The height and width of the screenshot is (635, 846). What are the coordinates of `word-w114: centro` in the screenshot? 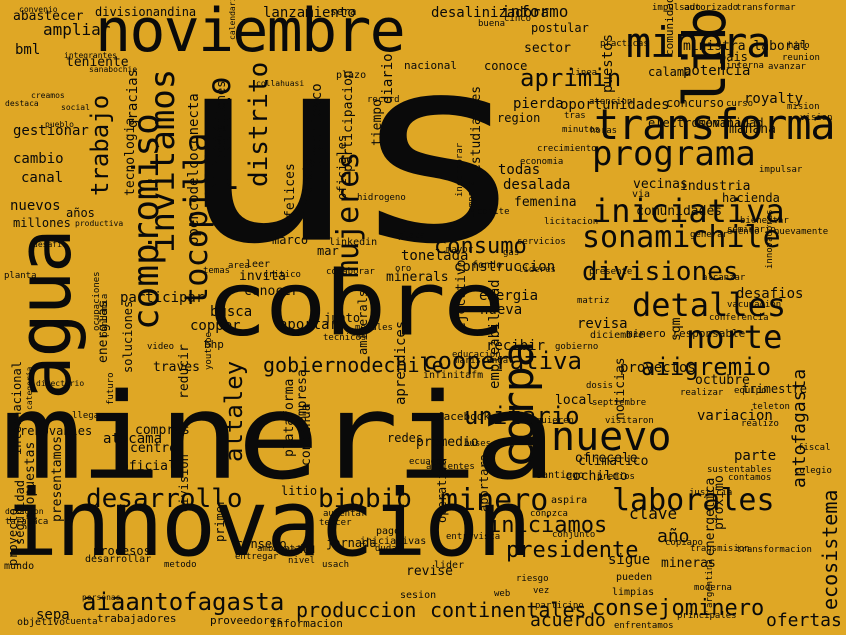 It's located at (153, 448).